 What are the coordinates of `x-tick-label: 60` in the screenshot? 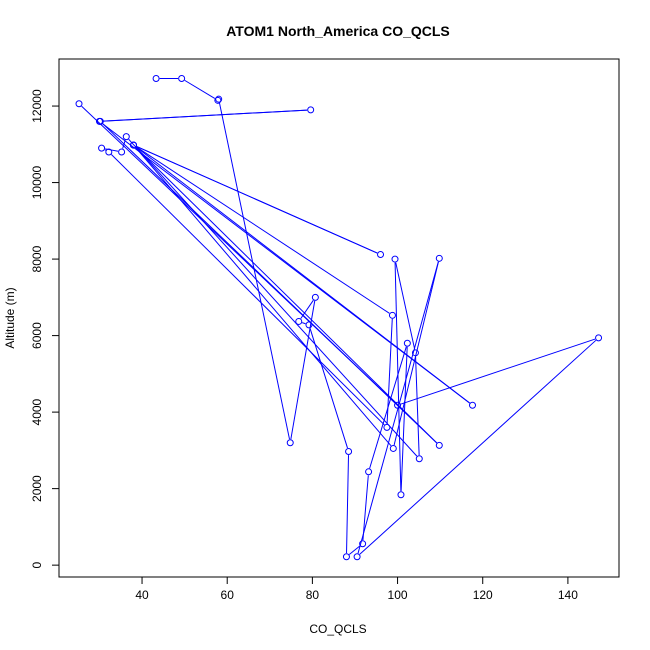 It's located at (228, 595).